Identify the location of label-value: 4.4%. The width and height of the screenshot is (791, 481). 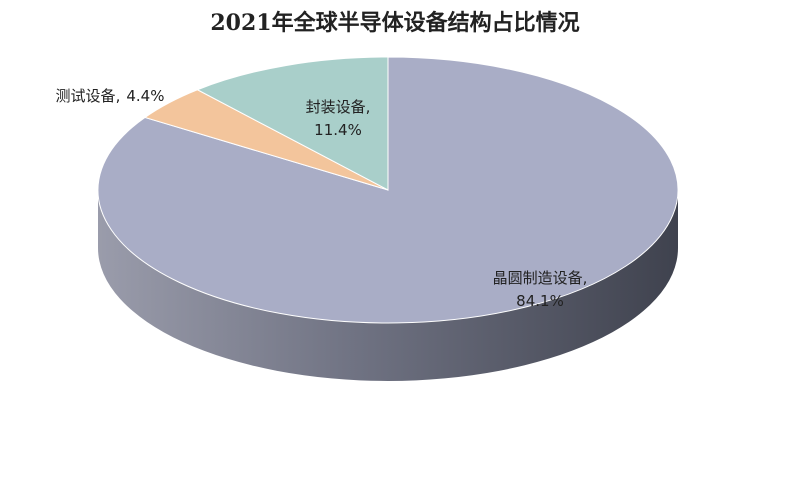
(145, 96).